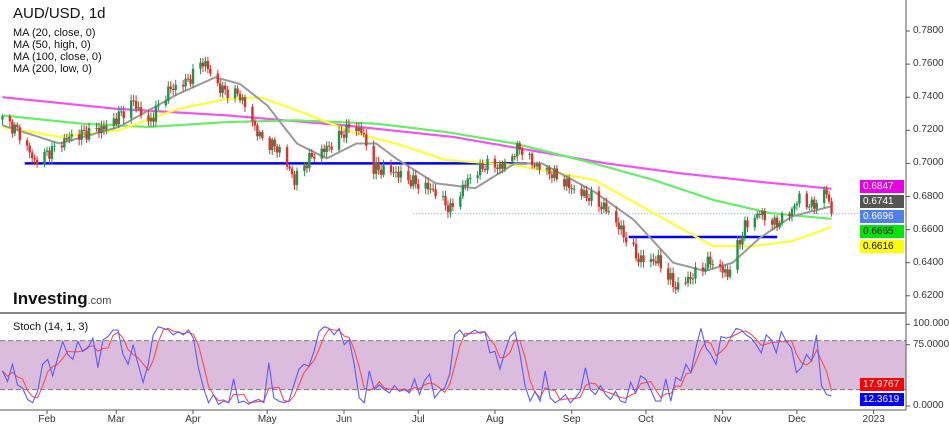 This screenshot has height=429, width=949. What do you see at coordinates (722, 419) in the screenshot?
I see `x-tick-label: Nov` at bounding box center [722, 419].